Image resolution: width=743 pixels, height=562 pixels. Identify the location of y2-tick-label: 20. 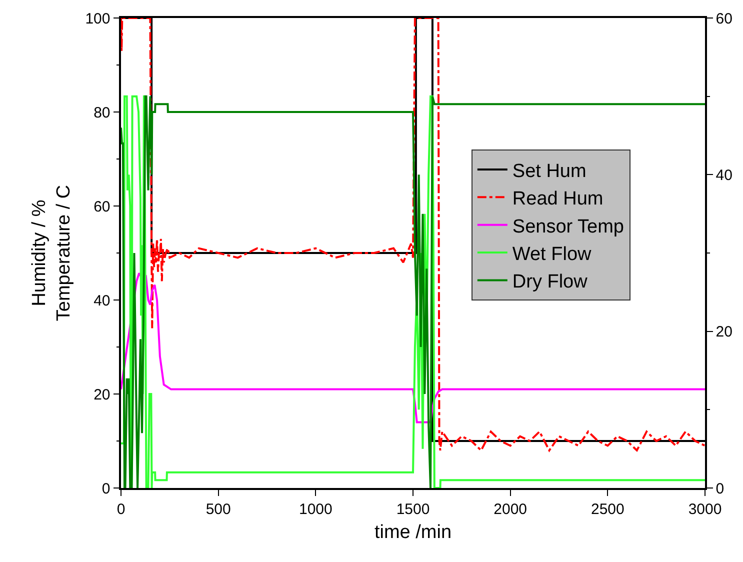
(724, 332).